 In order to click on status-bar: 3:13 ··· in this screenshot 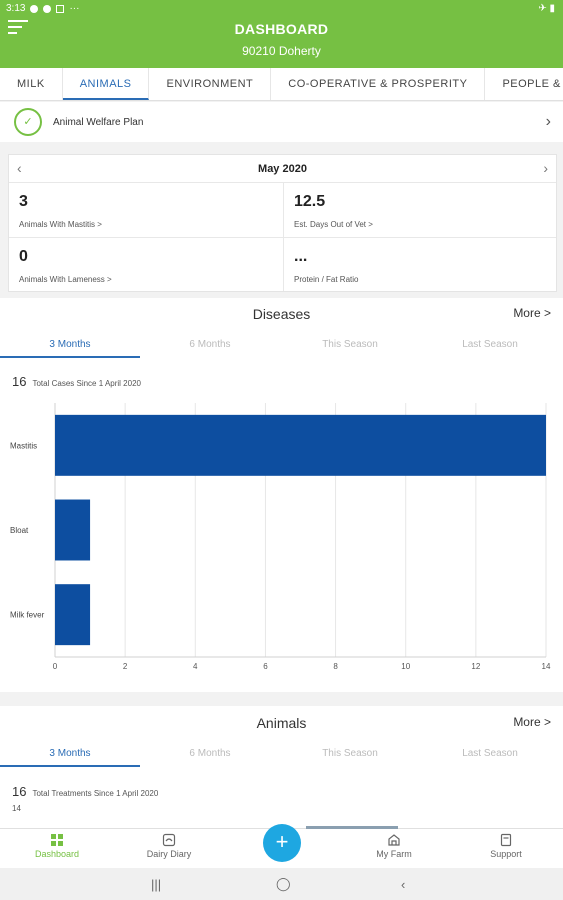, I will do `click(42, 8)`.